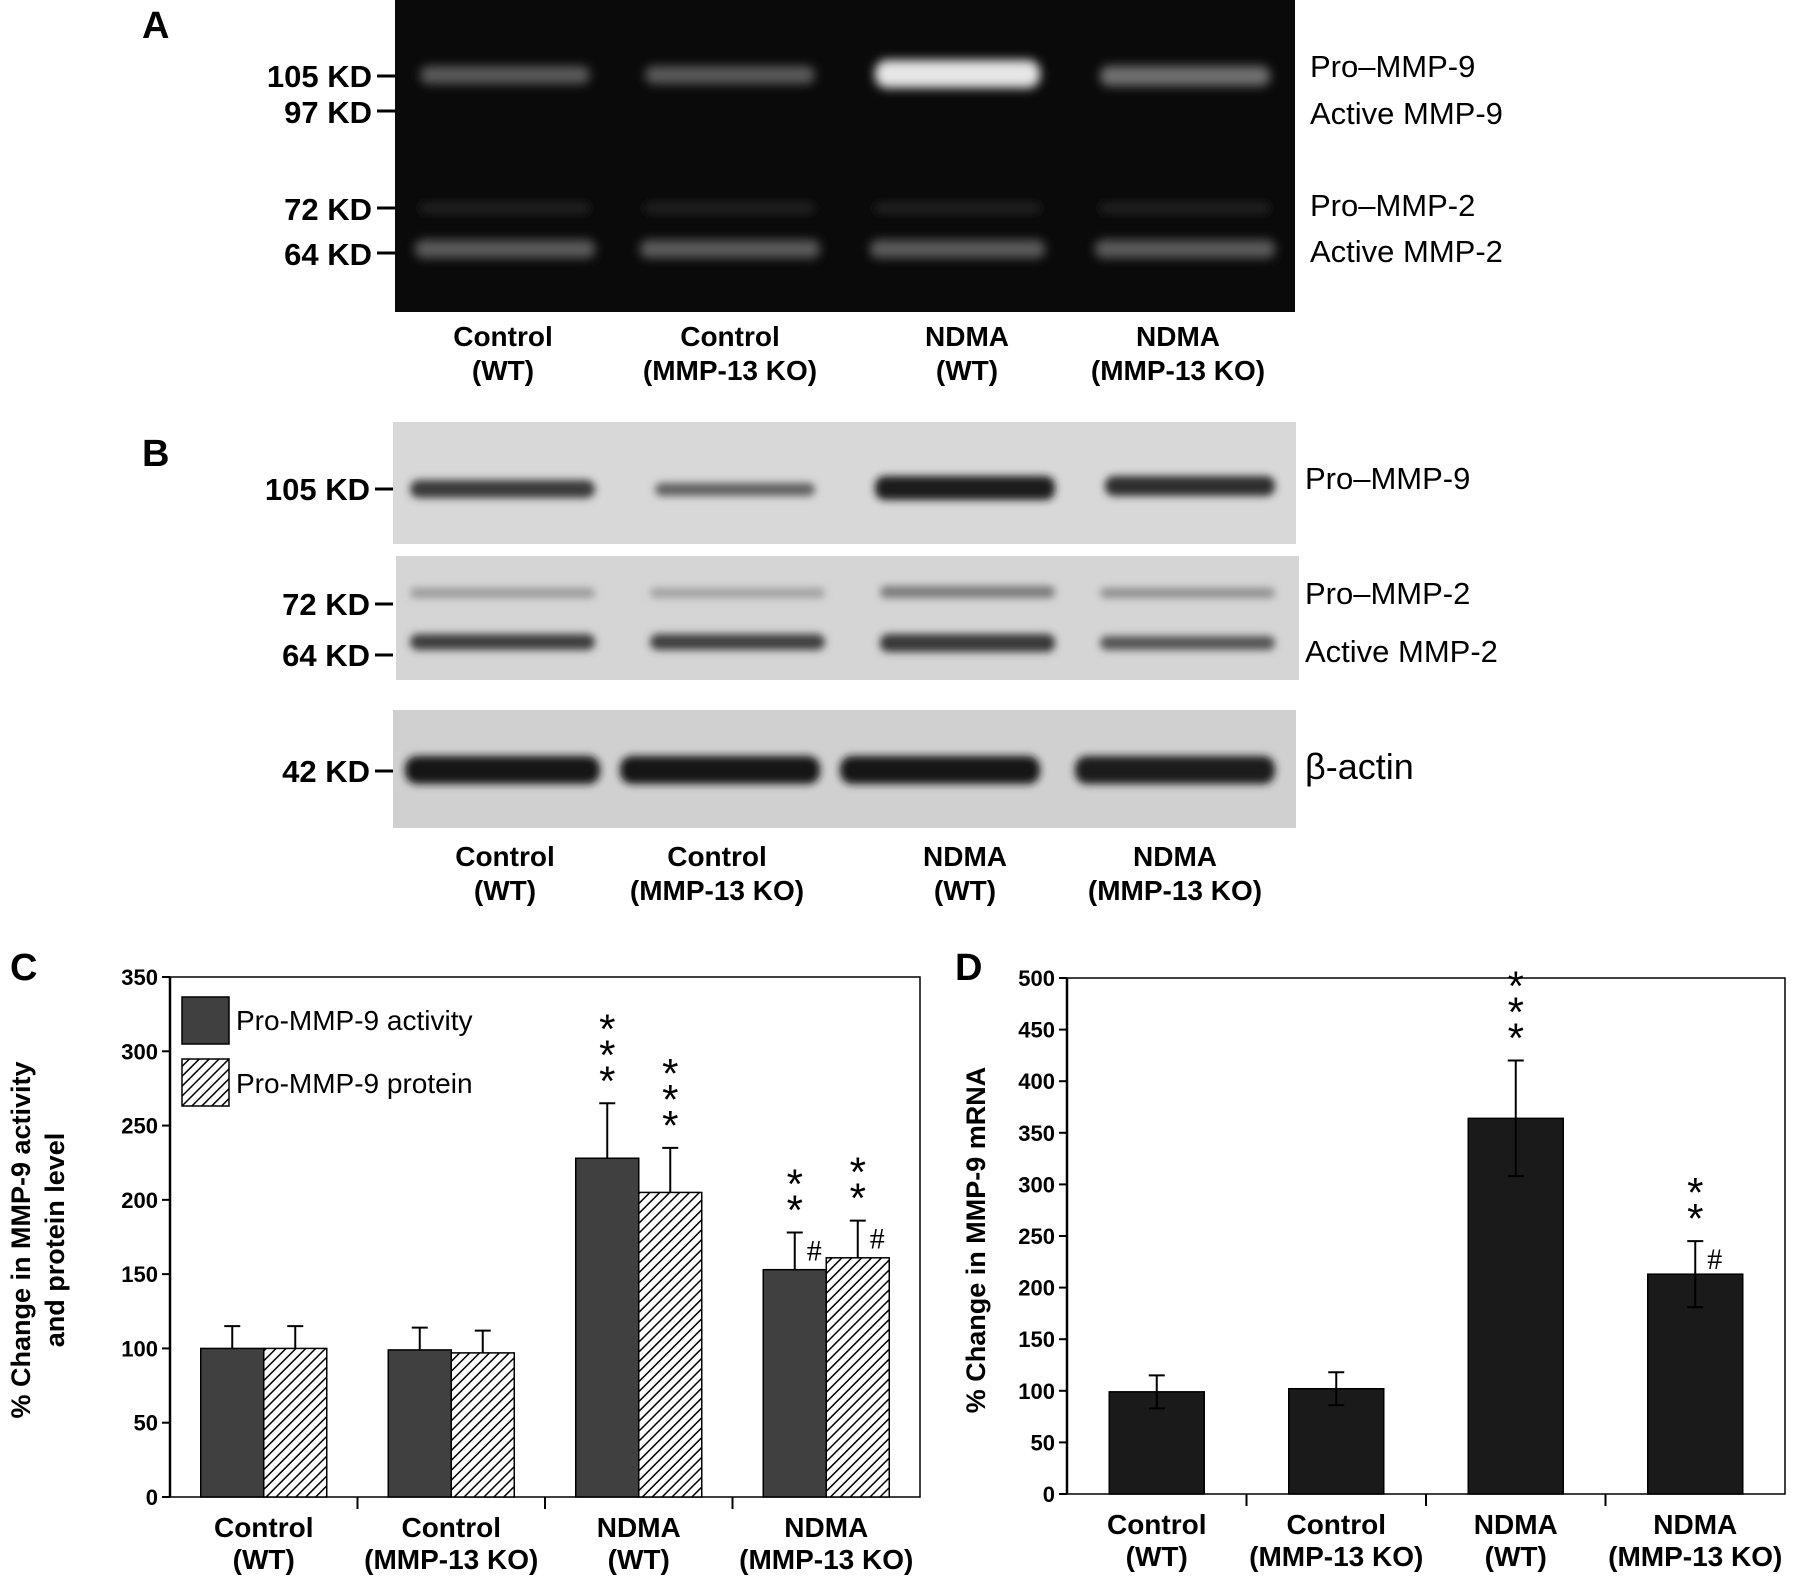 This screenshot has height=1581, width=1793. What do you see at coordinates (737, 593) in the screenshot?
I see `blot-band-pro-mmp2-lane2` at bounding box center [737, 593].